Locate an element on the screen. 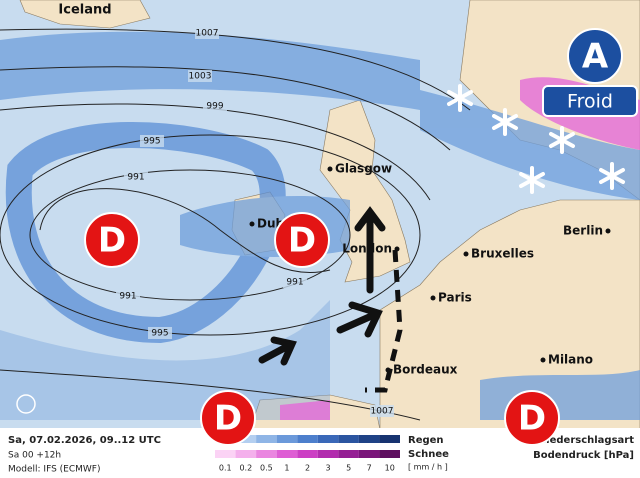 This screenshot has width=640, height=478. high-pressure is located at coordinates (595, 56).